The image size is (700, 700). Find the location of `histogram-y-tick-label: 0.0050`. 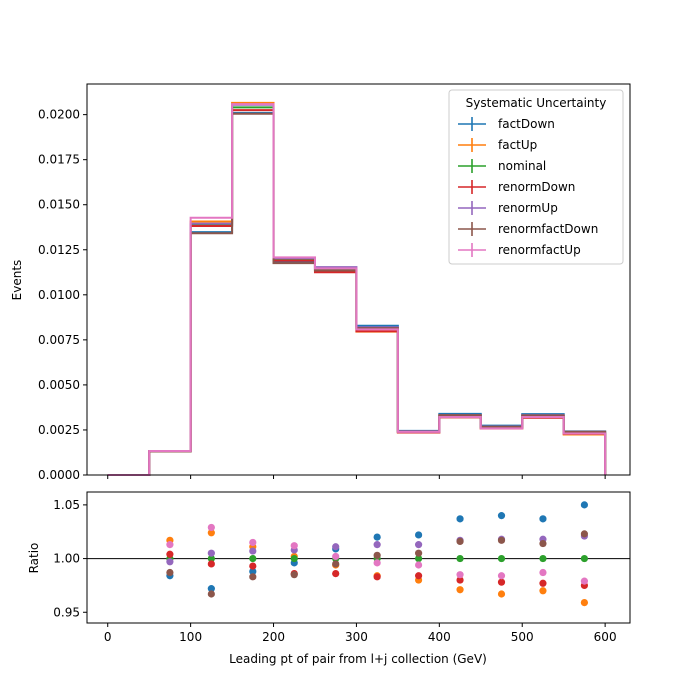

histogram-y-tick-label: 0.0050 is located at coordinates (59, 385).